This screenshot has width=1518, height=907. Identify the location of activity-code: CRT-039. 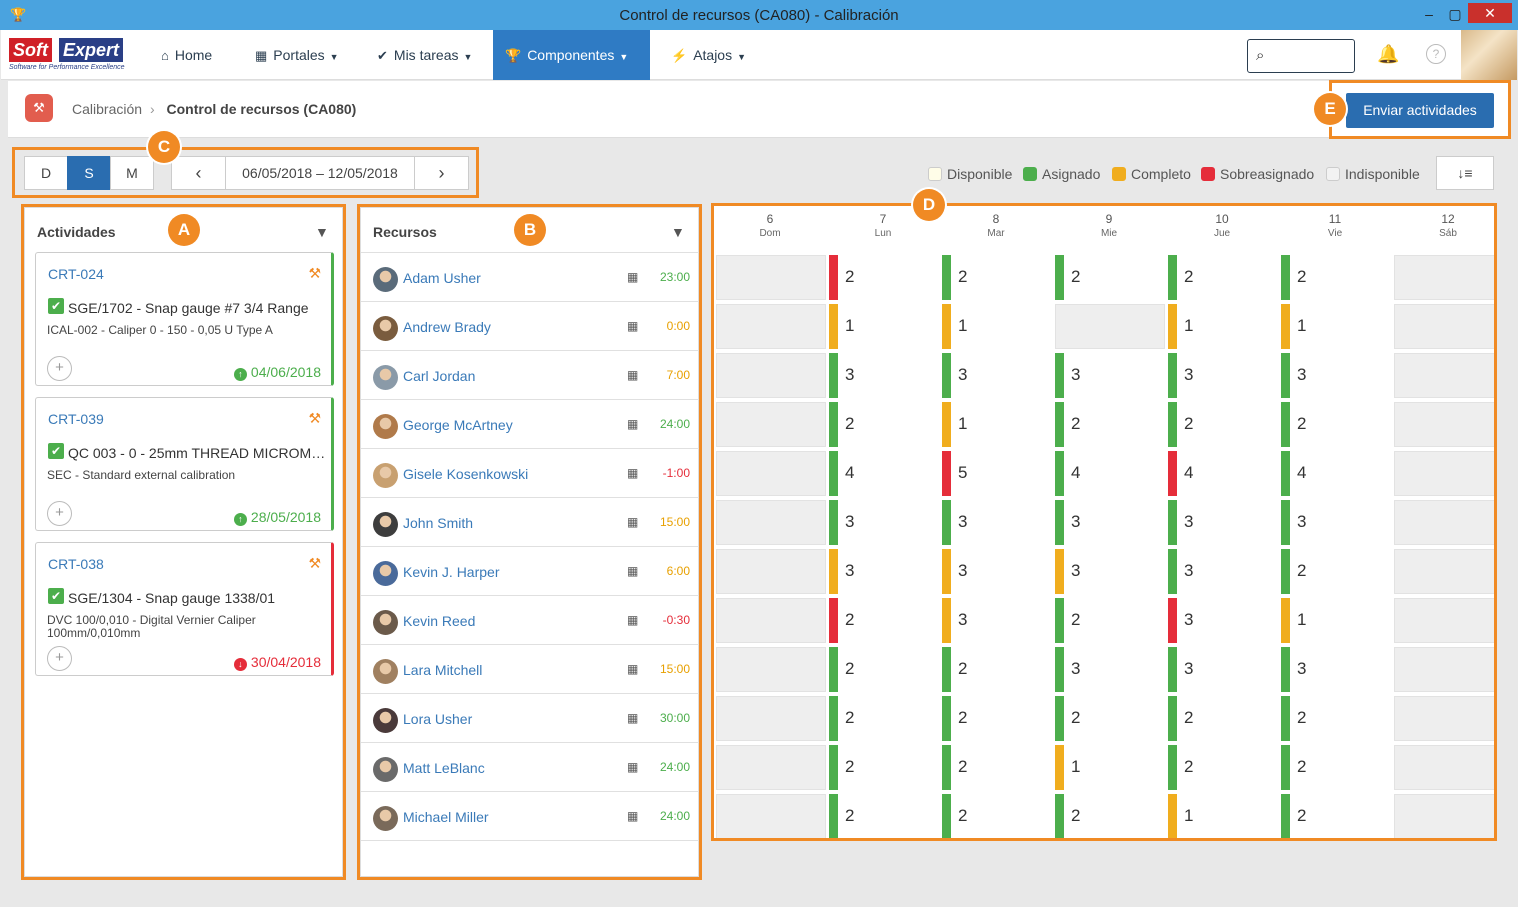
(76, 419).